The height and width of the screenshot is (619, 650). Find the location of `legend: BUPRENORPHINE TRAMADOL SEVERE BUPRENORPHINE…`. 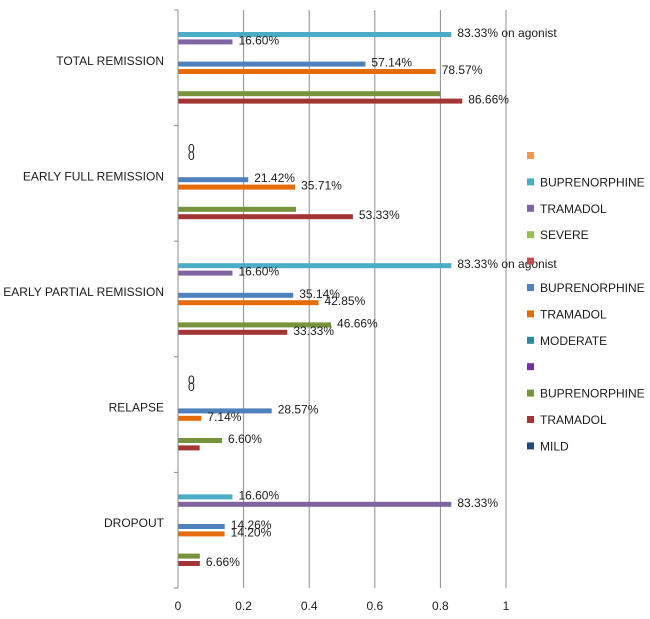

legend: BUPRENORPHINE TRAMADOL SEVERE BUPRENORPHINE… is located at coordinates (586, 302).